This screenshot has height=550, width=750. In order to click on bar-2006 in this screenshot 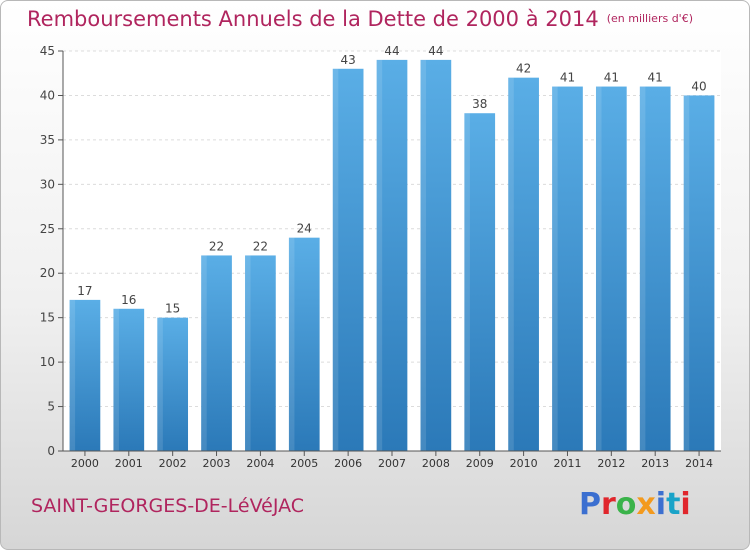, I will do `click(348, 260)`.